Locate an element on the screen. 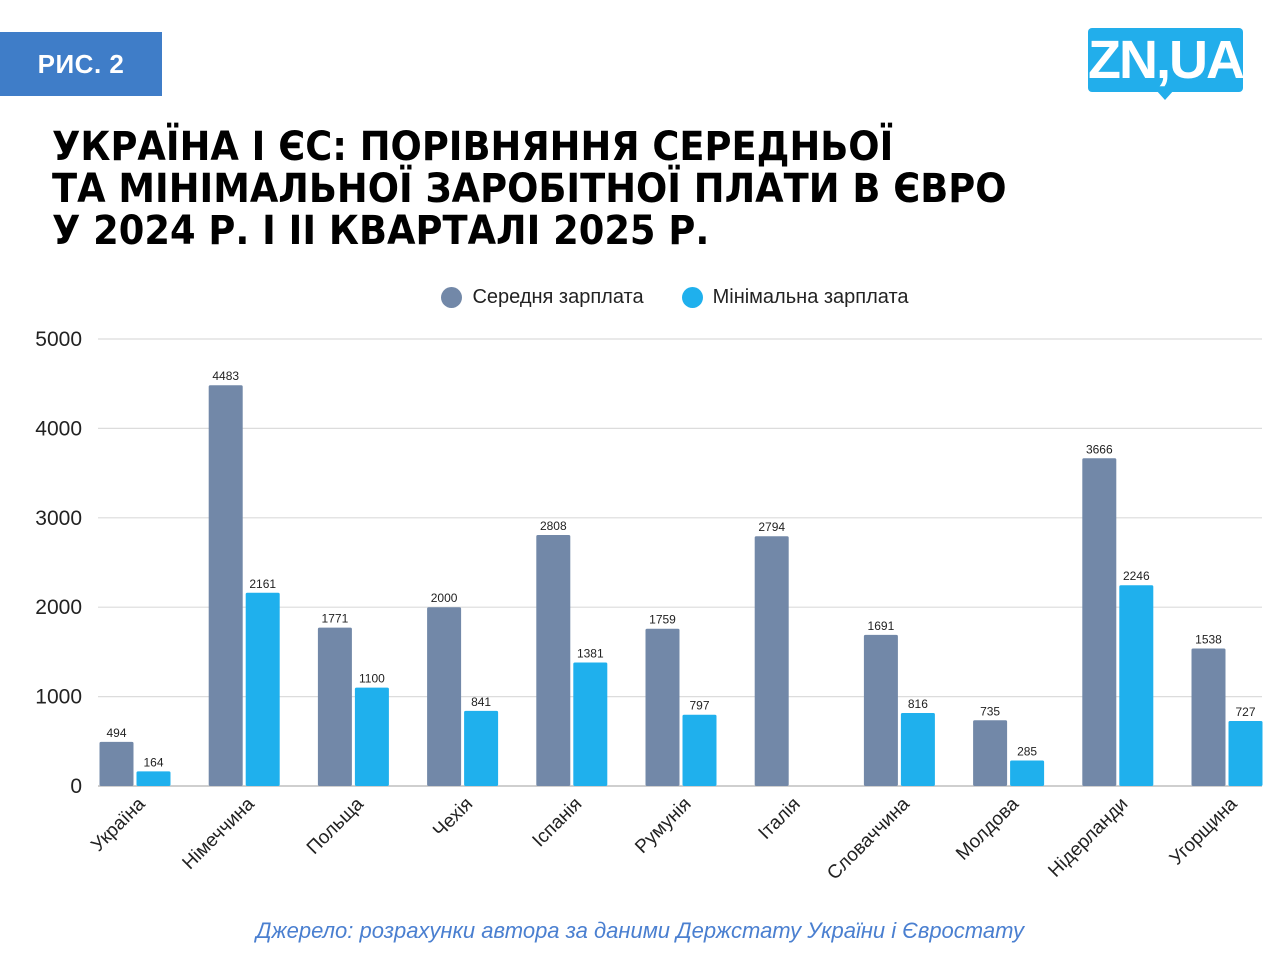  legend-item-minimum: Мінімальна зарплата is located at coordinates (795, 297).